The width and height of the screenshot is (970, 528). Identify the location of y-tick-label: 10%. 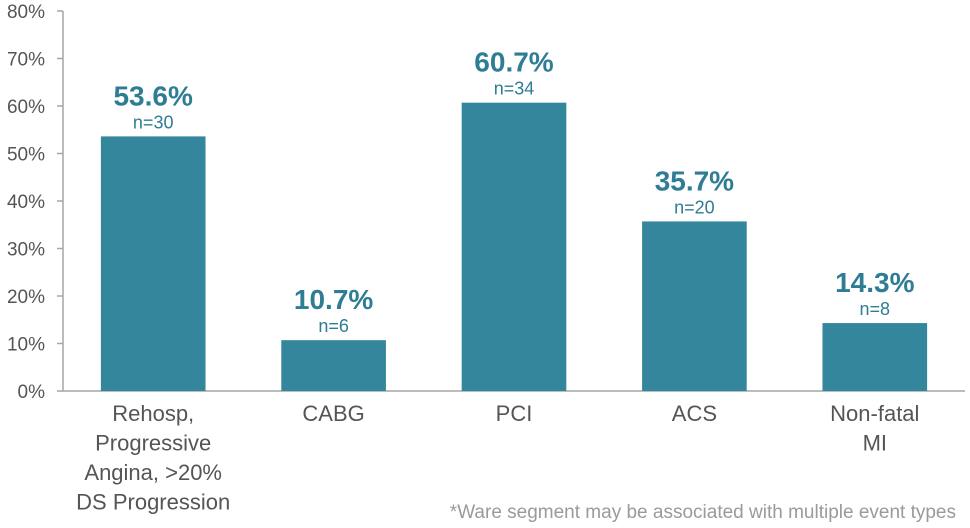
(26, 345).